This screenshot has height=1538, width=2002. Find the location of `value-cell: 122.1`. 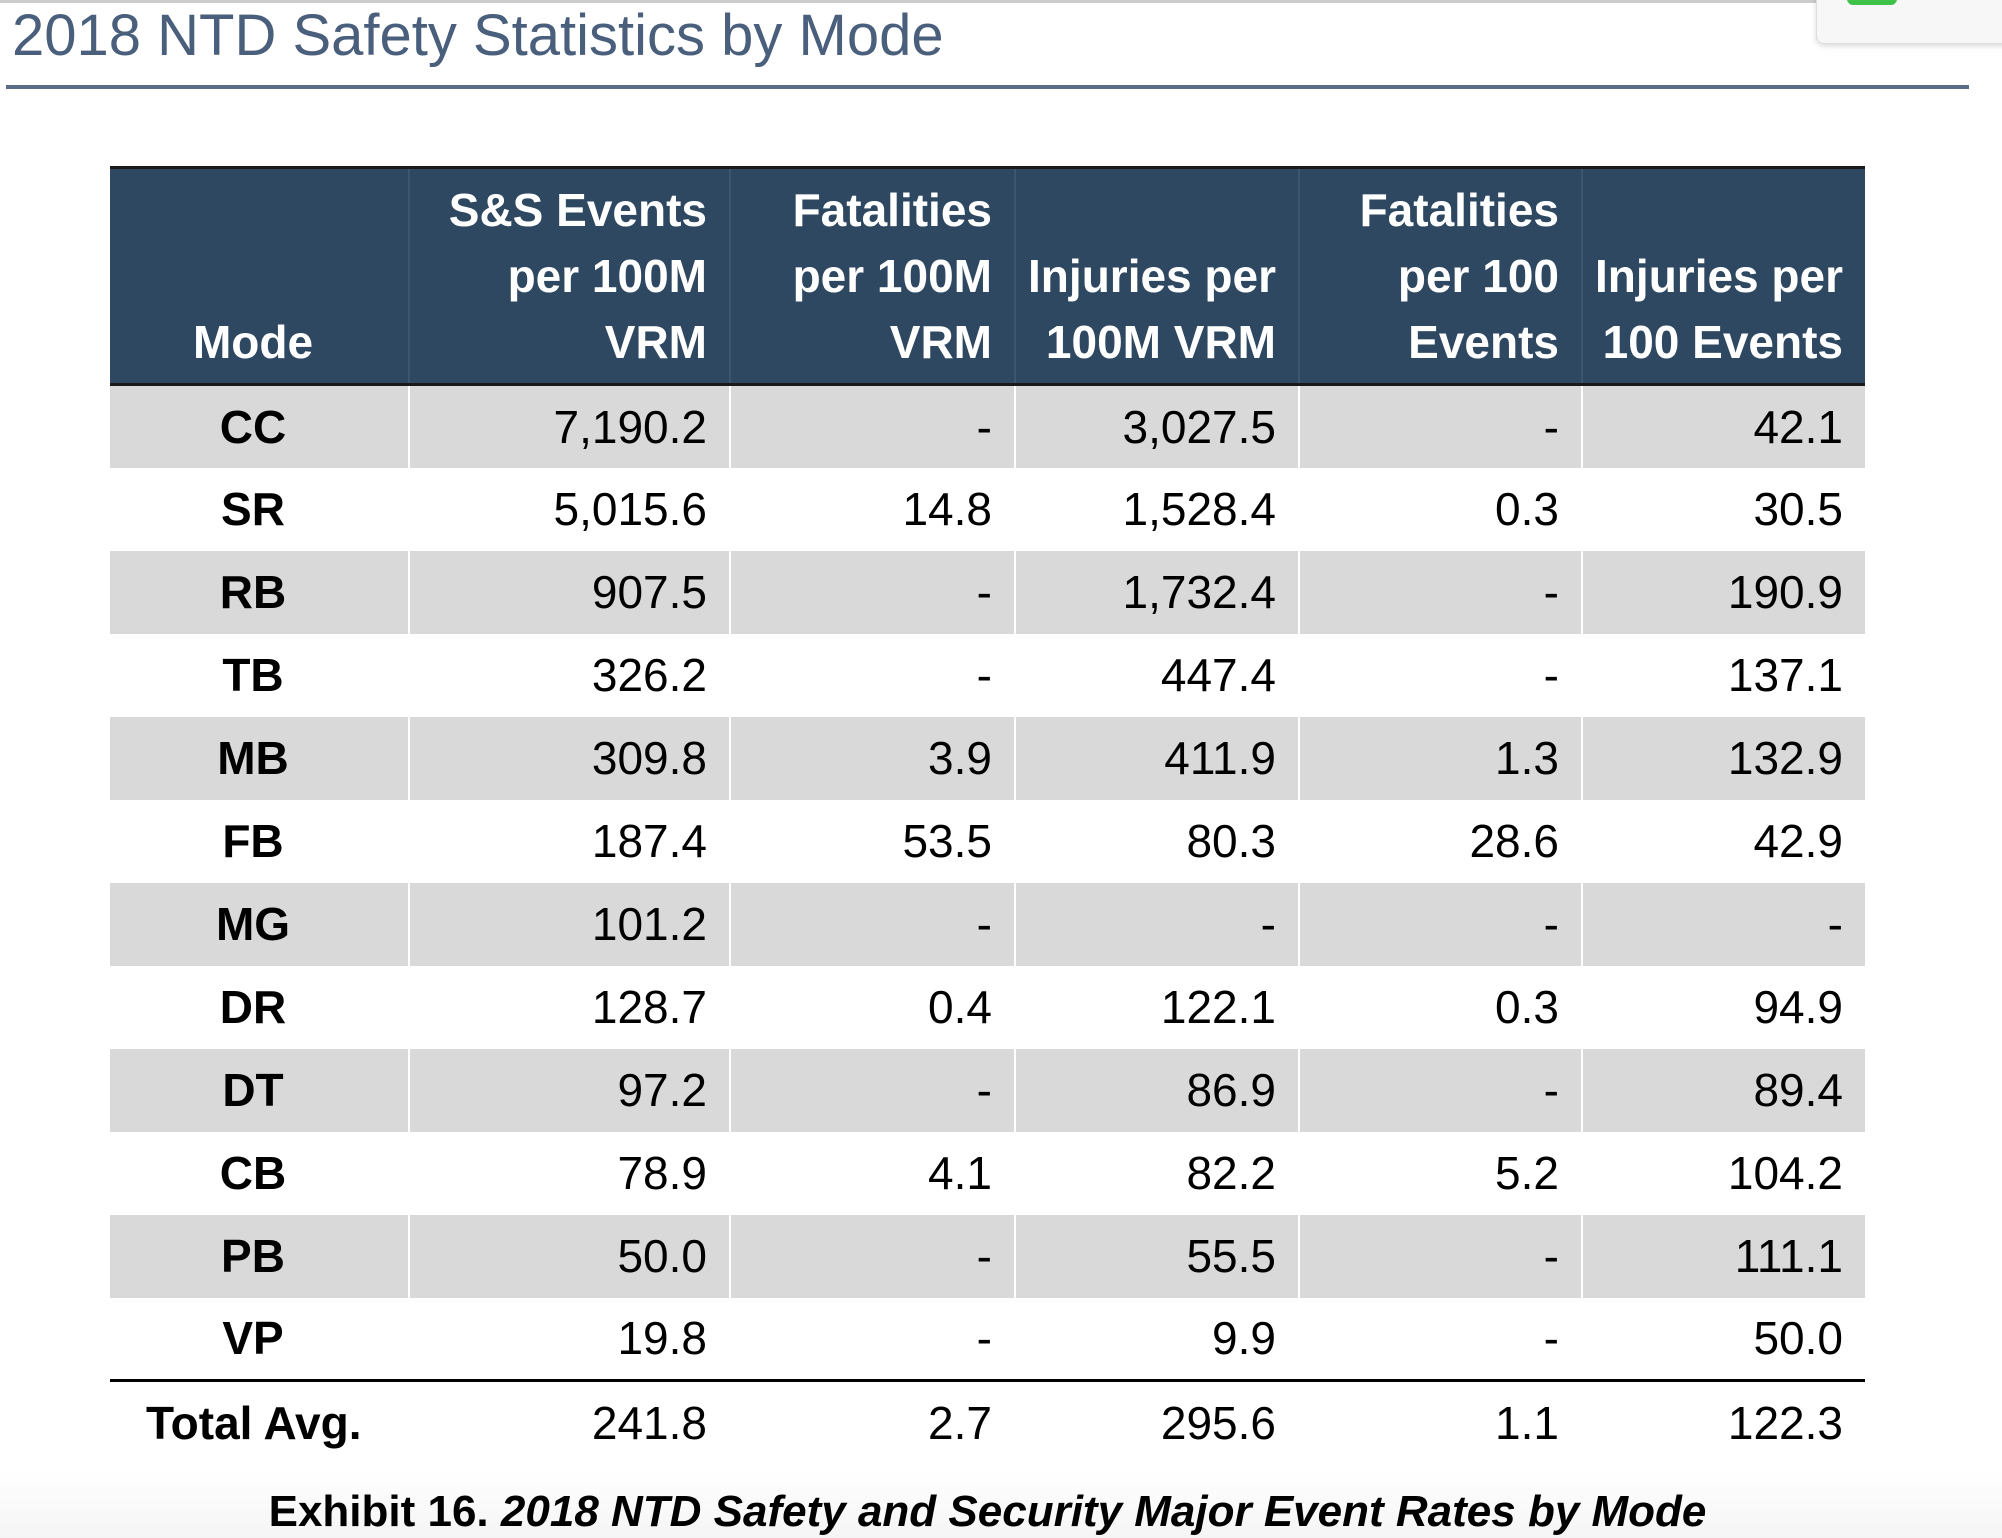

value-cell: 122.1 is located at coordinates (1156, 1007).